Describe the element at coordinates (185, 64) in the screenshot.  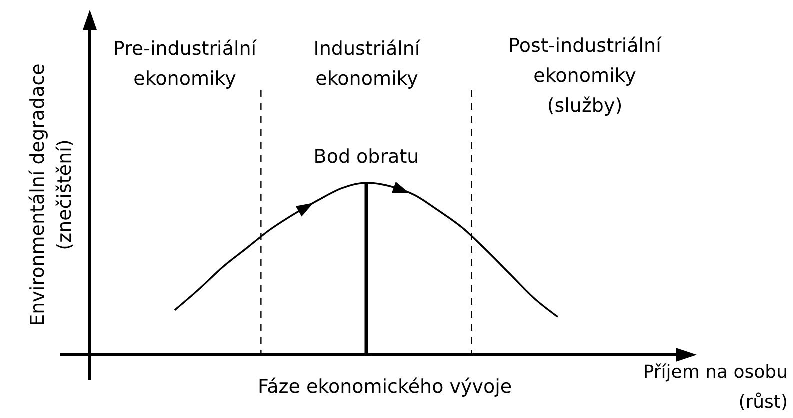
I see `text: Pre-industriální ekonomiky` at that location.